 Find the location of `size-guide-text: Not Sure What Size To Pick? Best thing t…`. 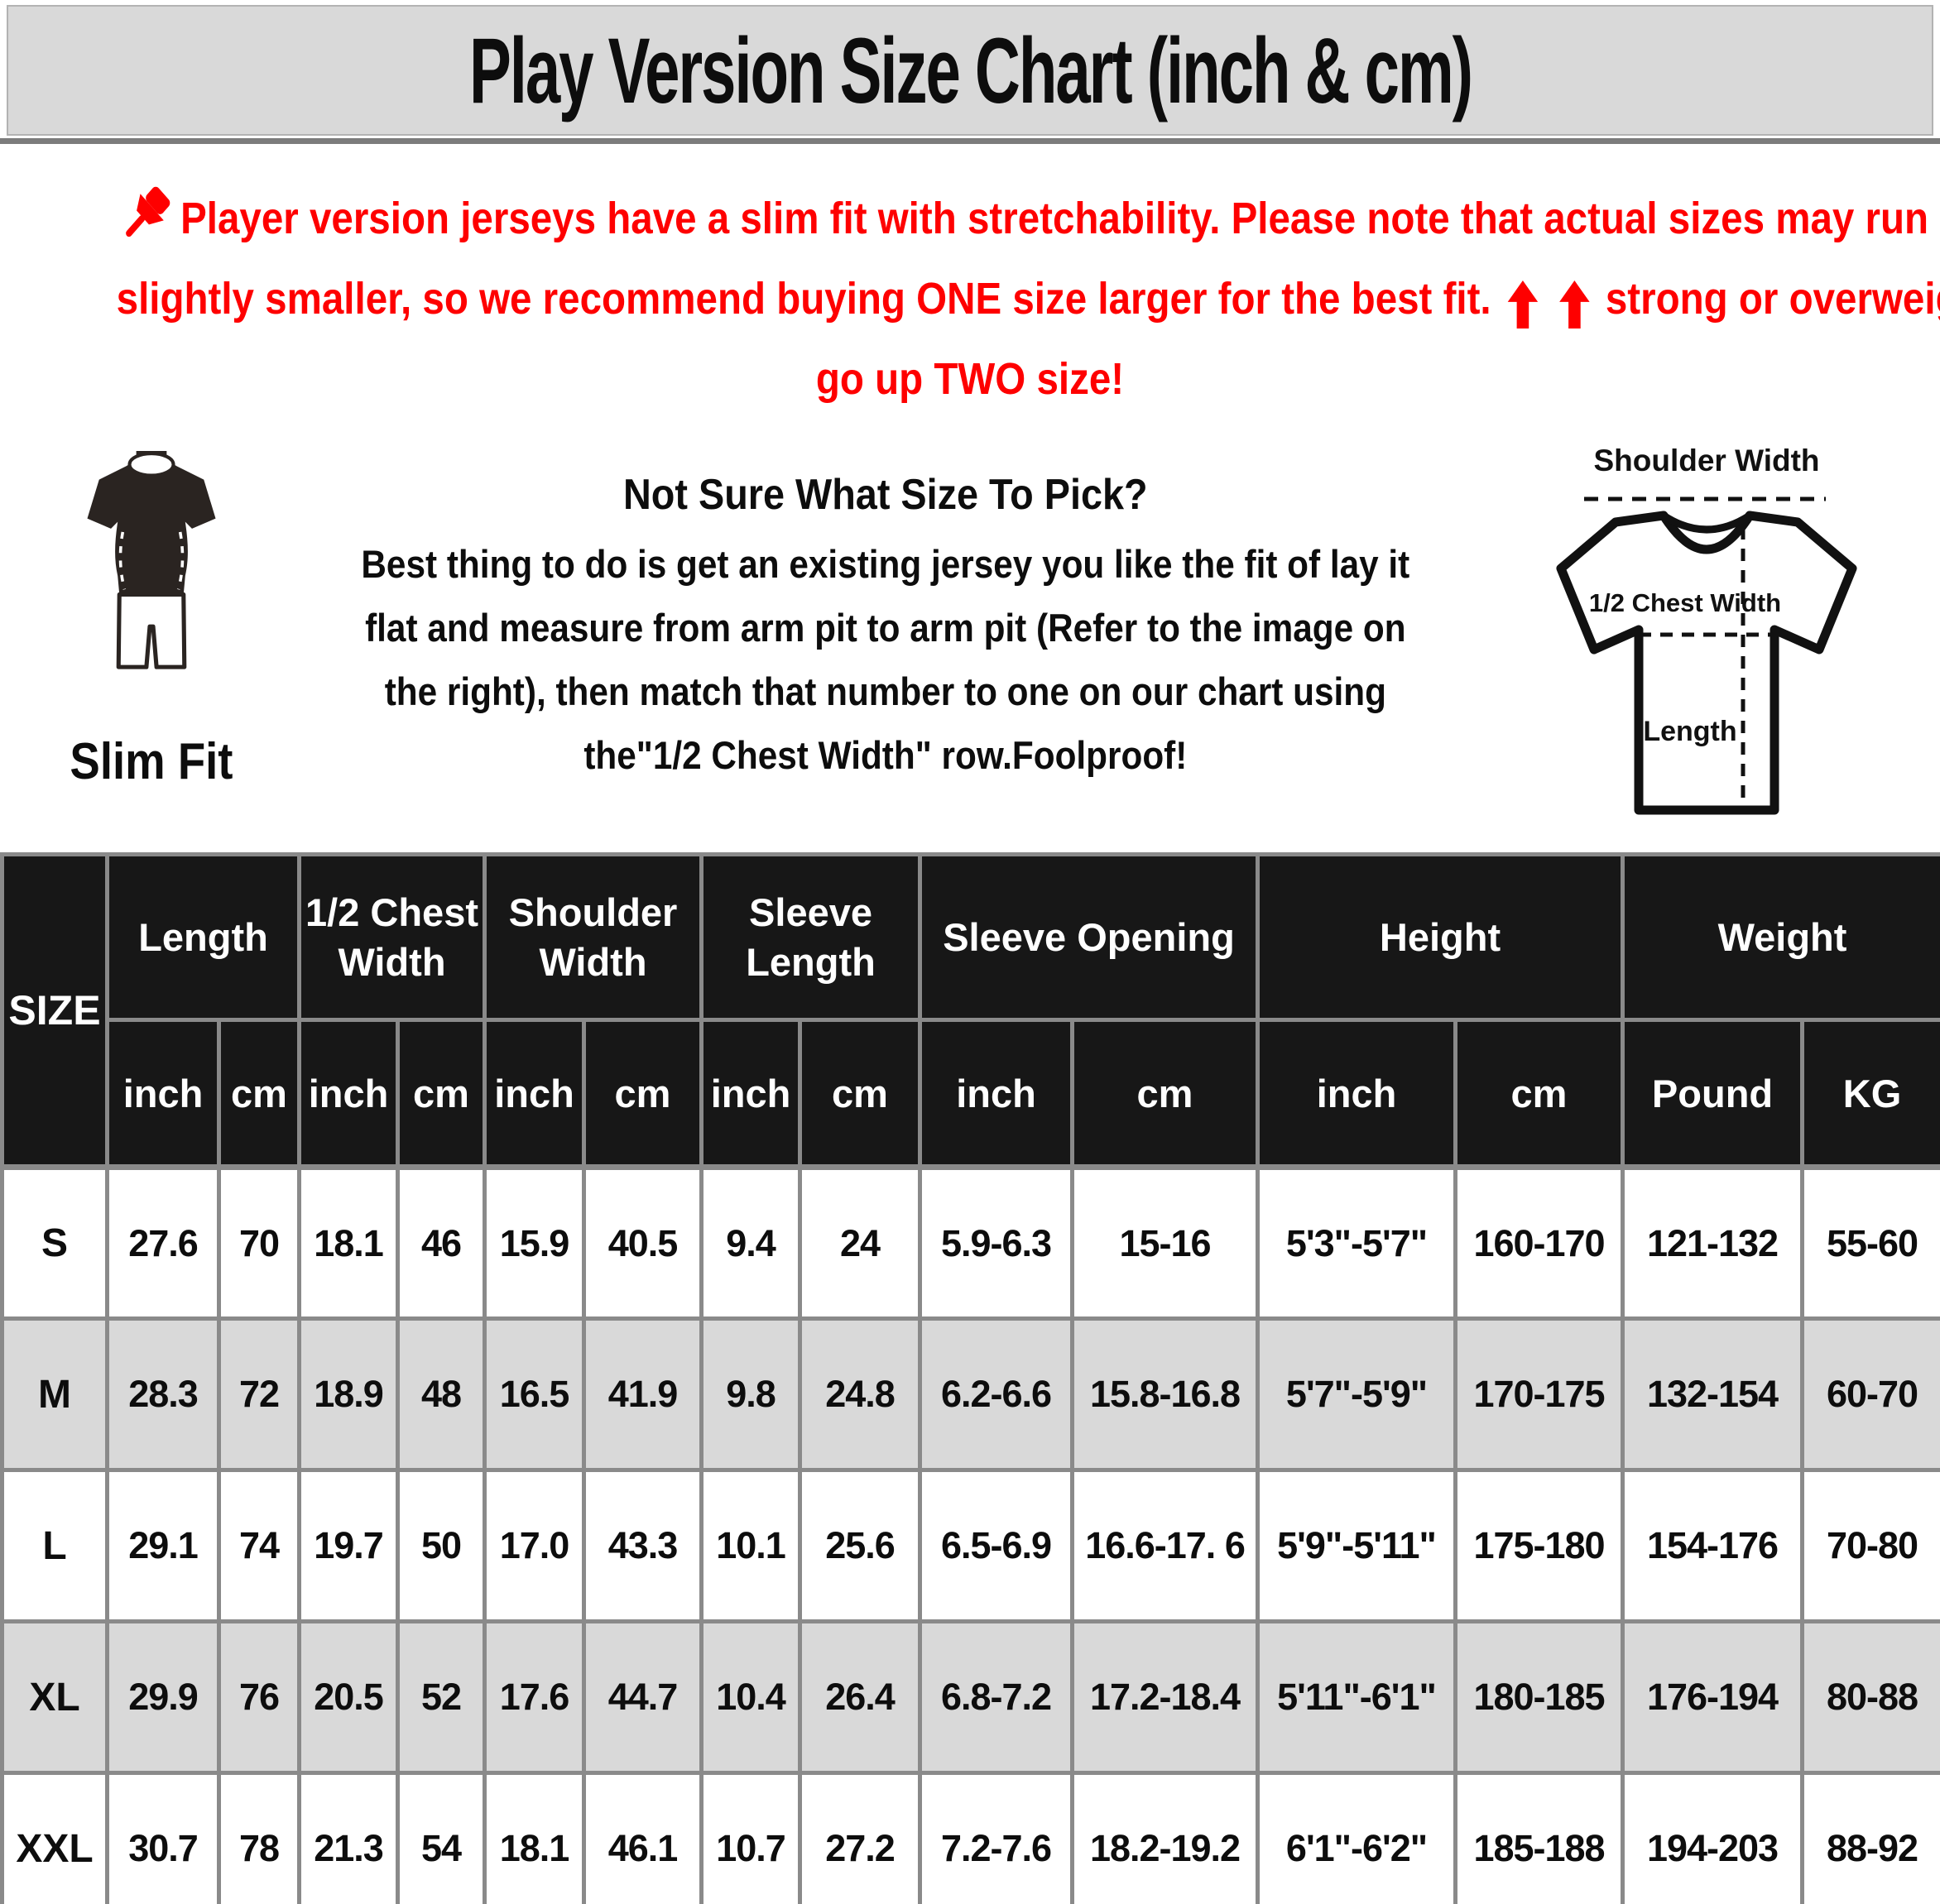

size-guide-text: Not Sure What Size To Pick? Best thing t… is located at coordinates (885, 609).